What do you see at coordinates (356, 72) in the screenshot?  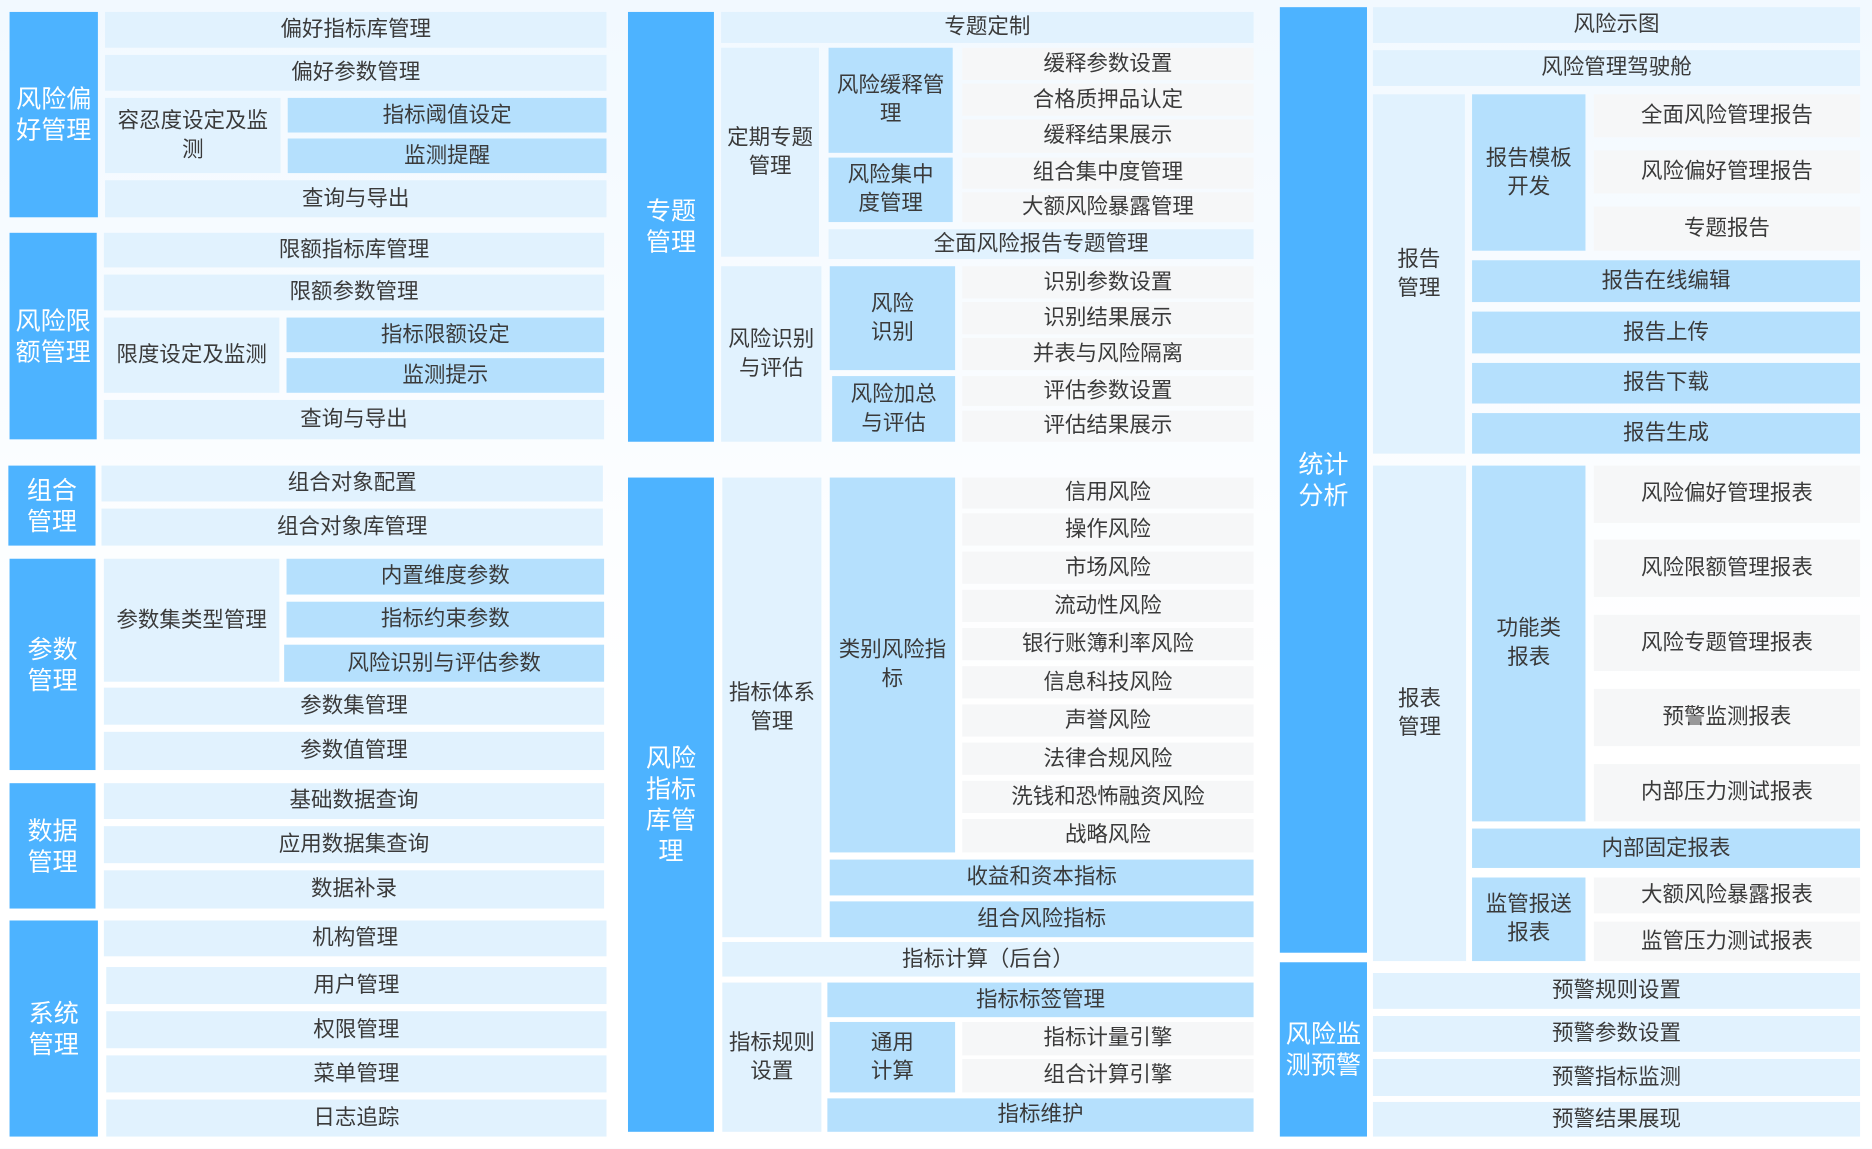 I see `item-appetite-params: 偏好参数管理` at bounding box center [356, 72].